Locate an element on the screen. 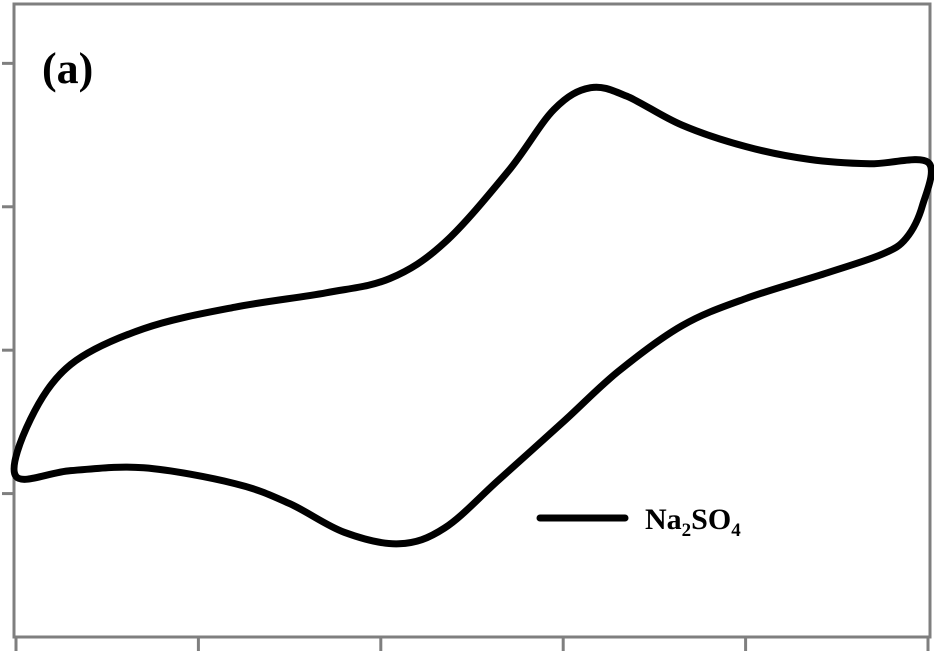 The height and width of the screenshot is (658, 934). y-axis-ticks is located at coordinates (8, 278).